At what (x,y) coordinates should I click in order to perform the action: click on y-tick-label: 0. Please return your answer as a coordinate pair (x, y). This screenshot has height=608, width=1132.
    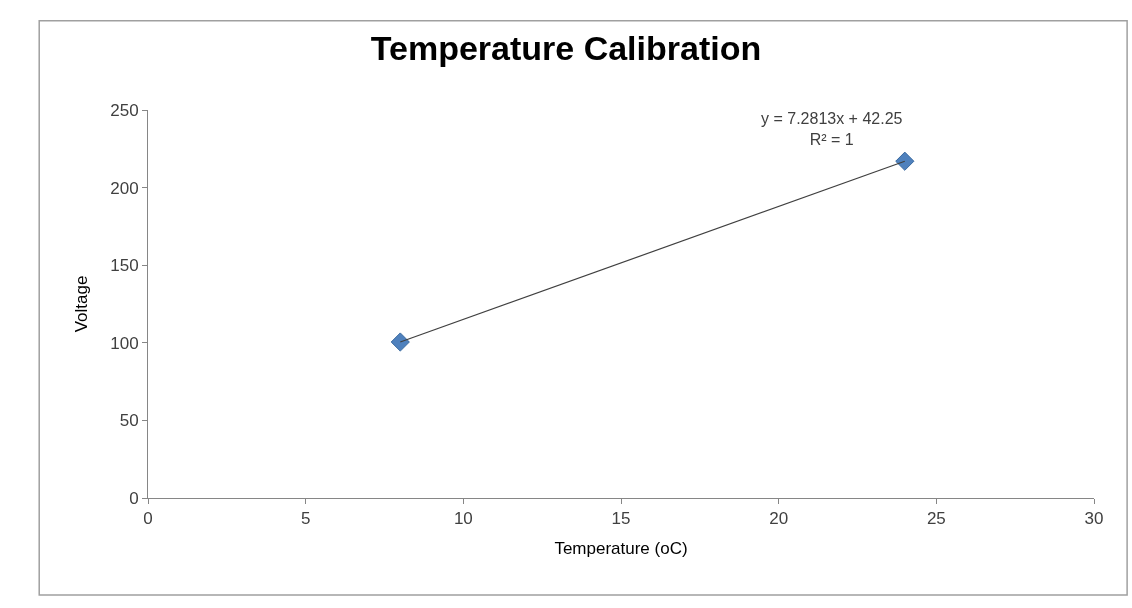
    Looking at the image, I should click on (134, 498).